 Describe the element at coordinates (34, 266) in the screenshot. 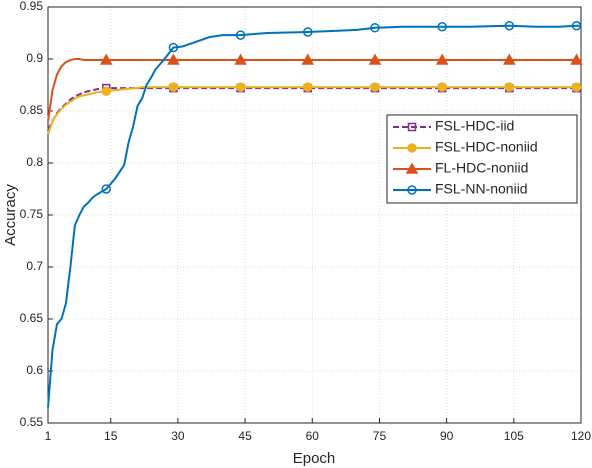

I see `y-tick-label: 0.7` at that location.